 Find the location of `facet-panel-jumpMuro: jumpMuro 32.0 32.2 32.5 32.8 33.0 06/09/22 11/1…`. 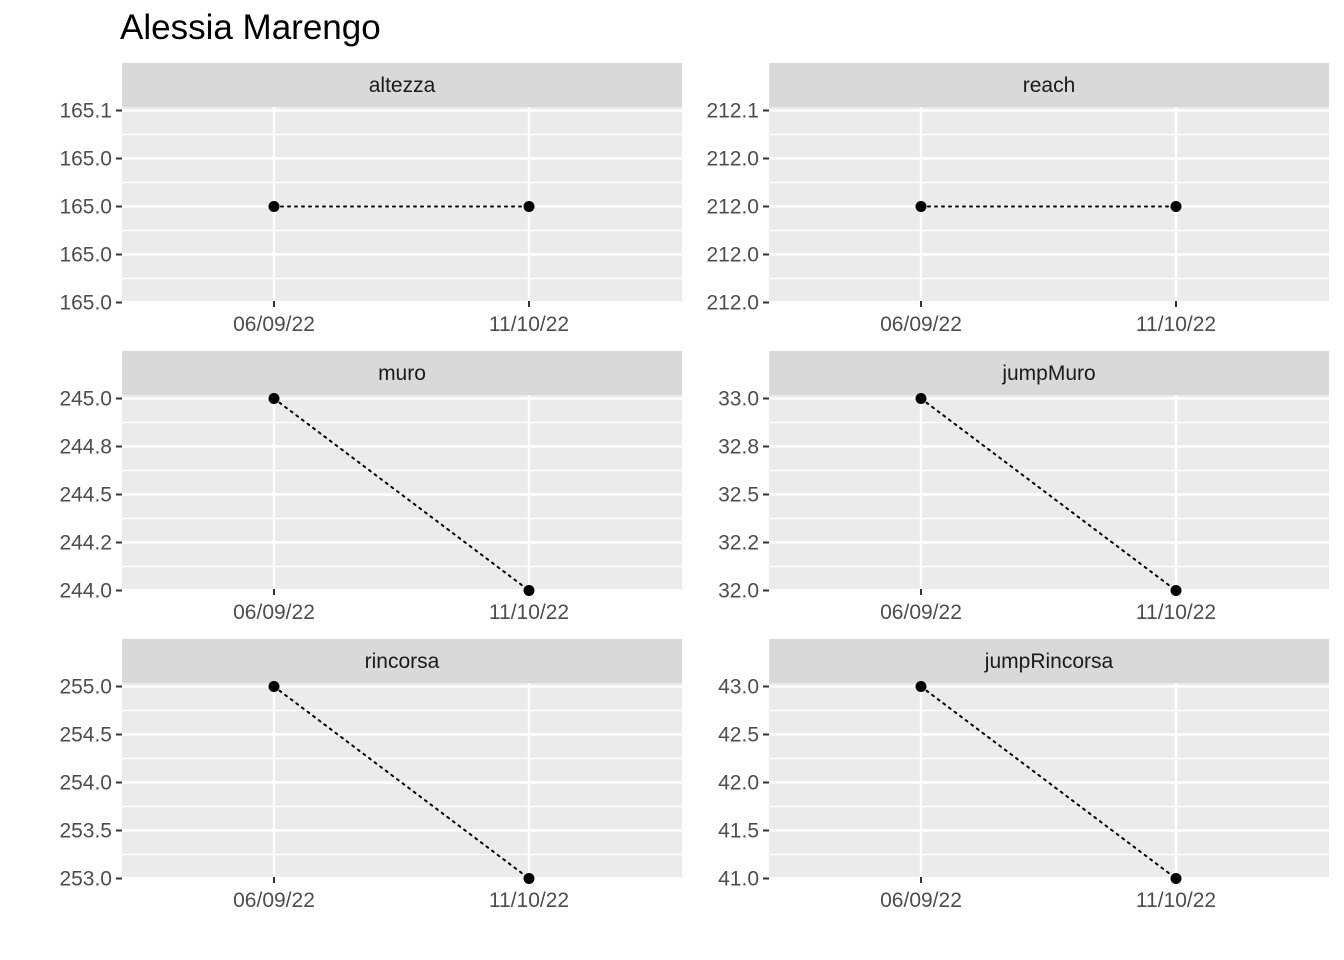

facet-panel-jumpMuro: jumpMuro 32.0 32.2 32.5 32.8 33.0 06/09/22 11/1… is located at coordinates (1023, 487).